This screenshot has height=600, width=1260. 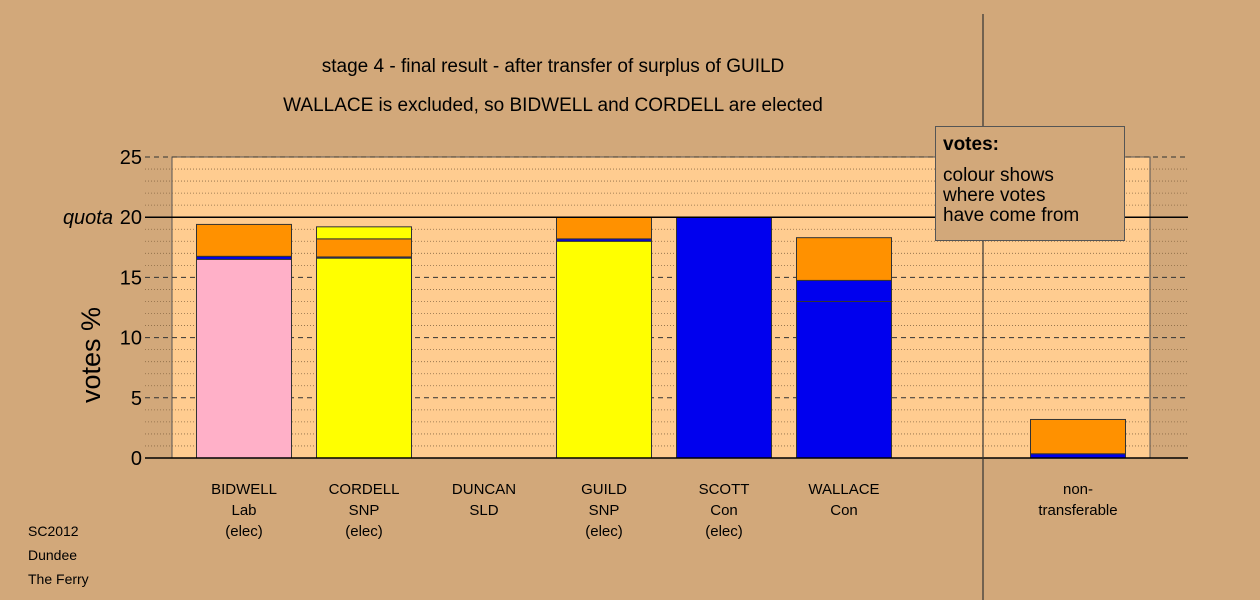 What do you see at coordinates (998, 175) in the screenshot?
I see `legend-line: colour shows` at bounding box center [998, 175].